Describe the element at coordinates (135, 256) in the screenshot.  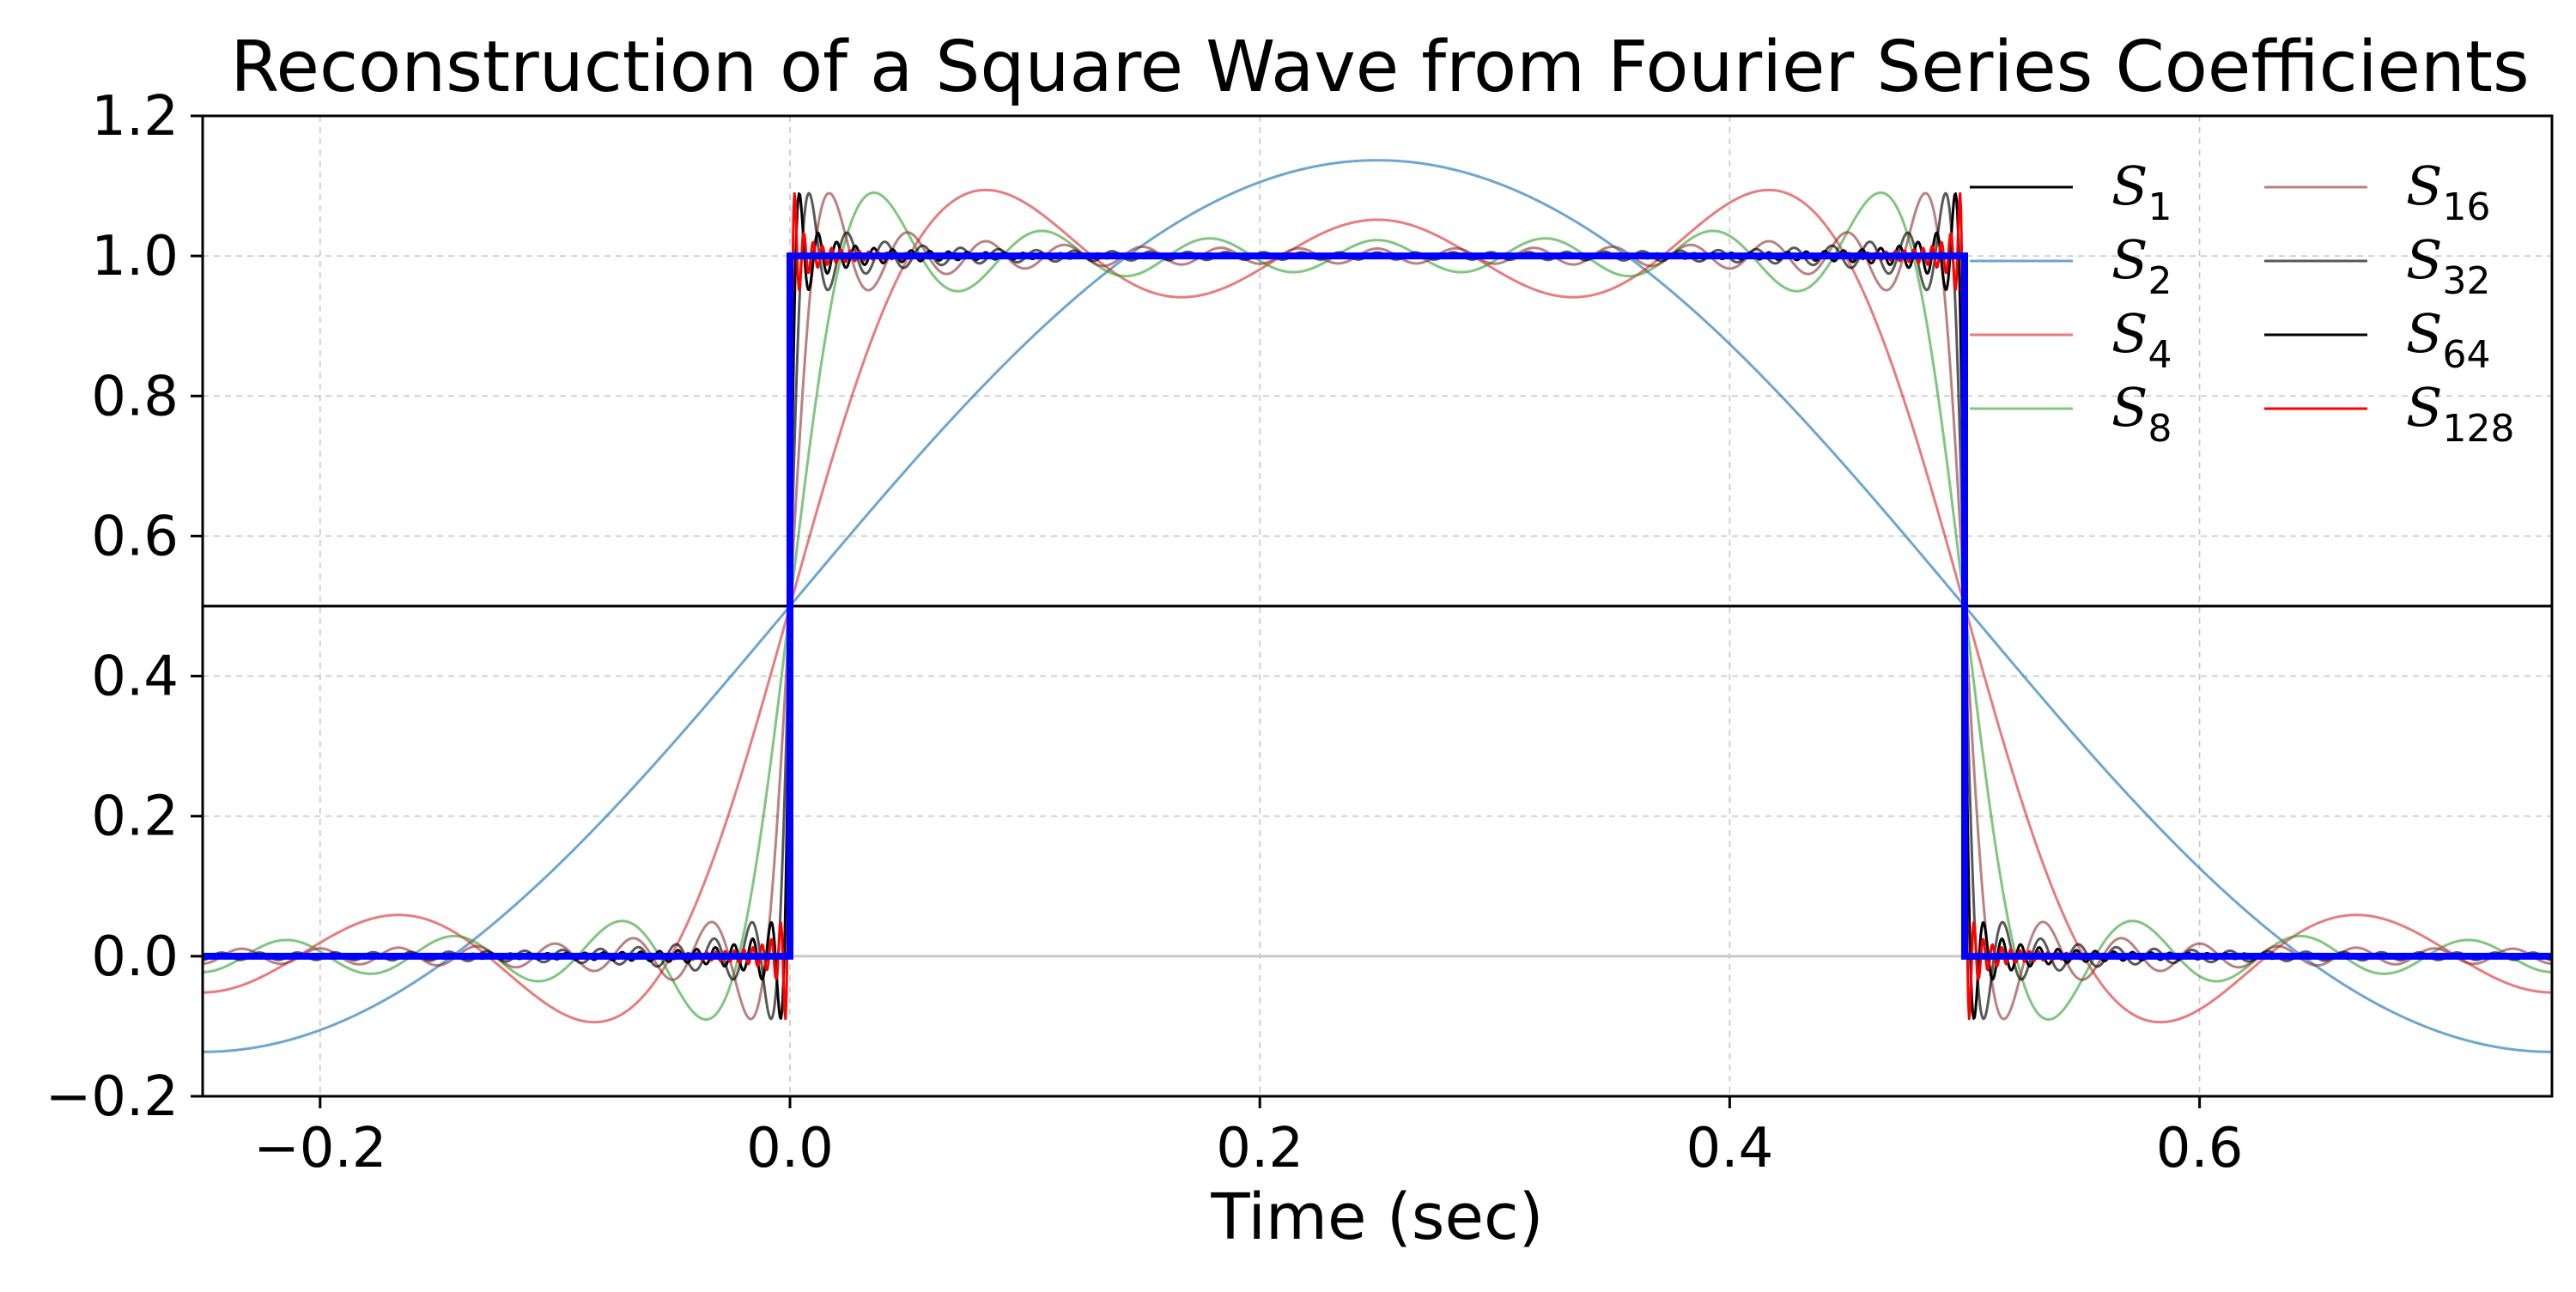
I see `y-tick-label: 1.0` at that location.